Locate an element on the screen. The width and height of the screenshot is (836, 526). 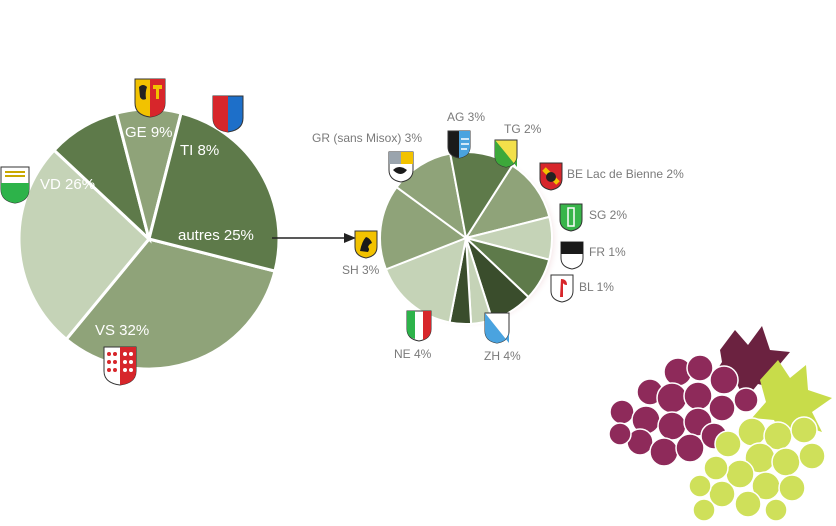
sg-coat-of-arms-icon is located at coordinates (571, 217).